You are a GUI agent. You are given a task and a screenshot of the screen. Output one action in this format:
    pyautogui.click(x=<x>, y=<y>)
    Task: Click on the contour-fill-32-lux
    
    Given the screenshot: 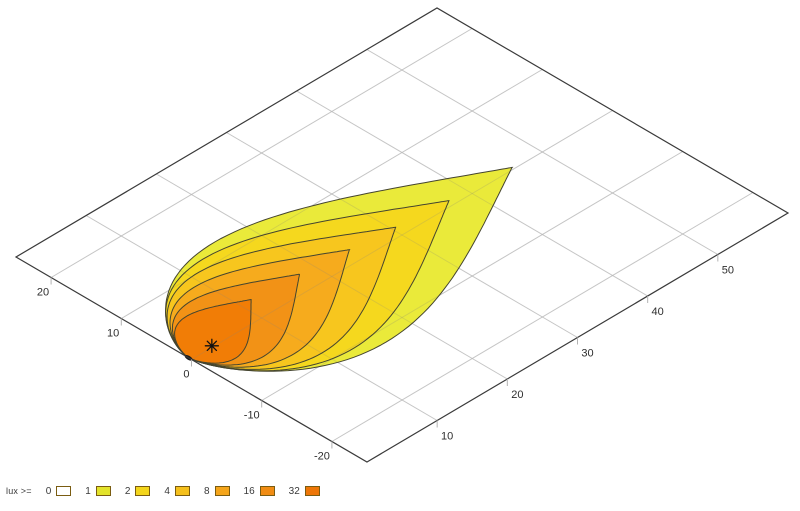 What is the action you would take?
    pyautogui.click(x=213, y=331)
    